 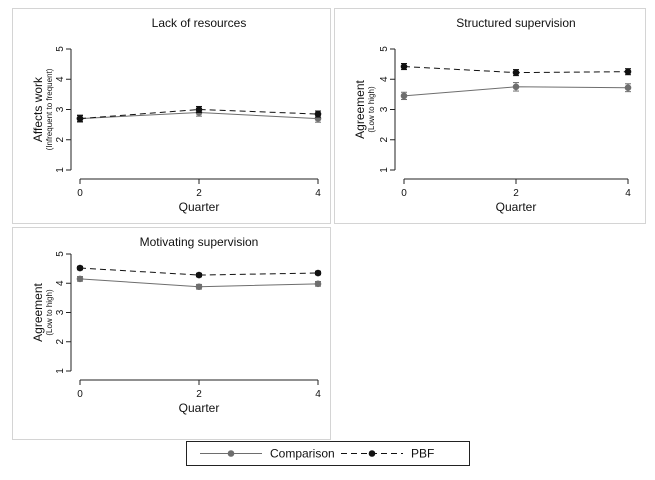 I want to click on y-axis-label: Affects work, so click(x=38, y=109).